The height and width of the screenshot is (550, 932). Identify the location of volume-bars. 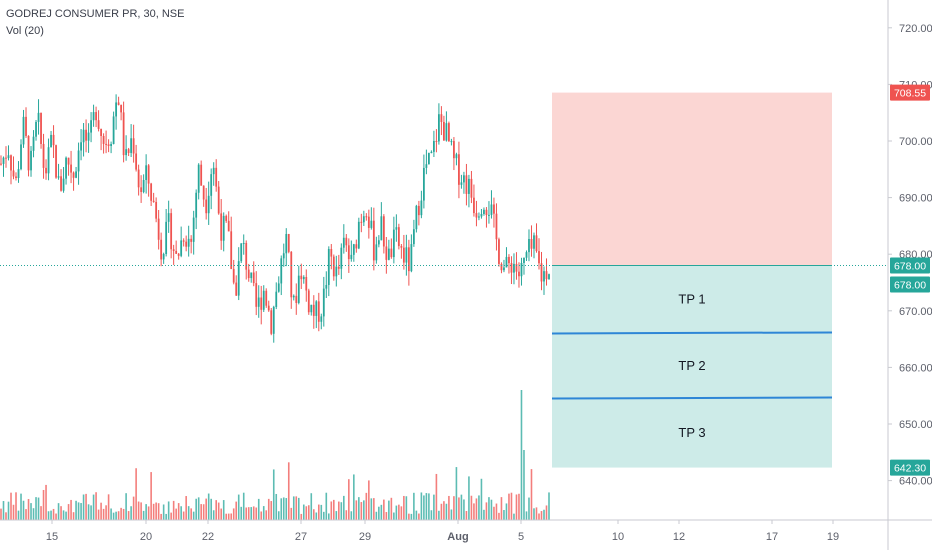
(275, 455).